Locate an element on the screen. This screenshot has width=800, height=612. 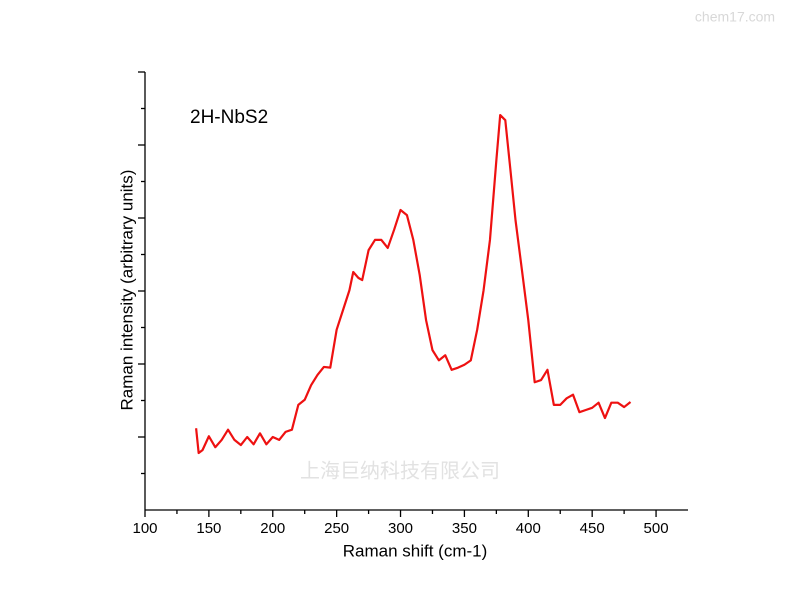
x-tick-label: 250 is located at coordinates (336, 528).